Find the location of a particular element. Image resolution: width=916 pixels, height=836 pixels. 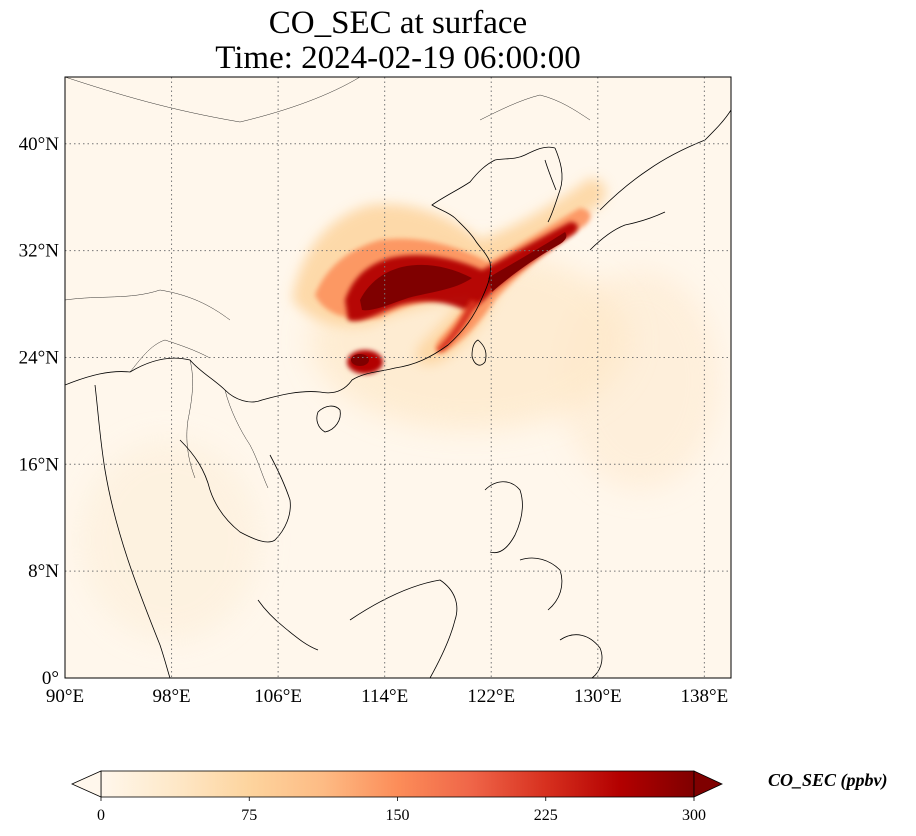

colorbar-tick-label: 150 is located at coordinates (398, 815).